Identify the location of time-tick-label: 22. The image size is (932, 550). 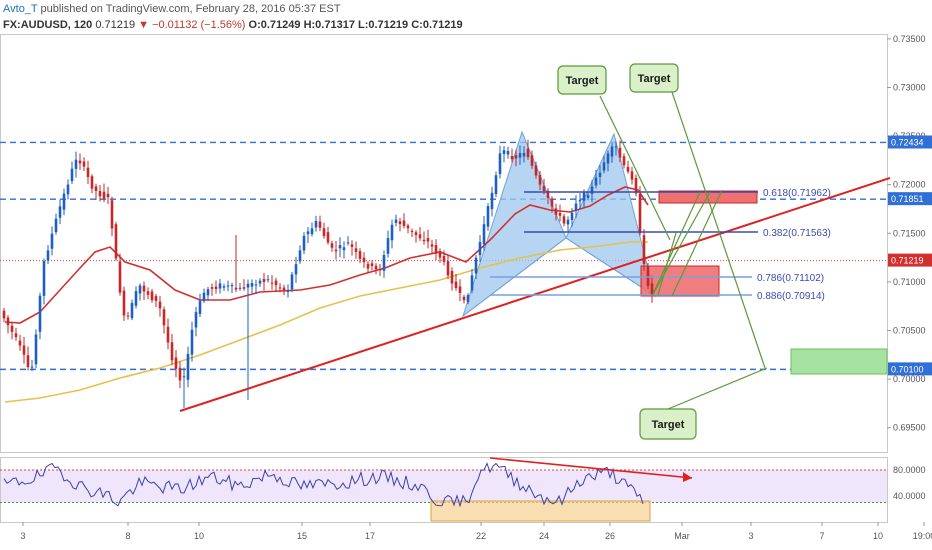
(481, 536).